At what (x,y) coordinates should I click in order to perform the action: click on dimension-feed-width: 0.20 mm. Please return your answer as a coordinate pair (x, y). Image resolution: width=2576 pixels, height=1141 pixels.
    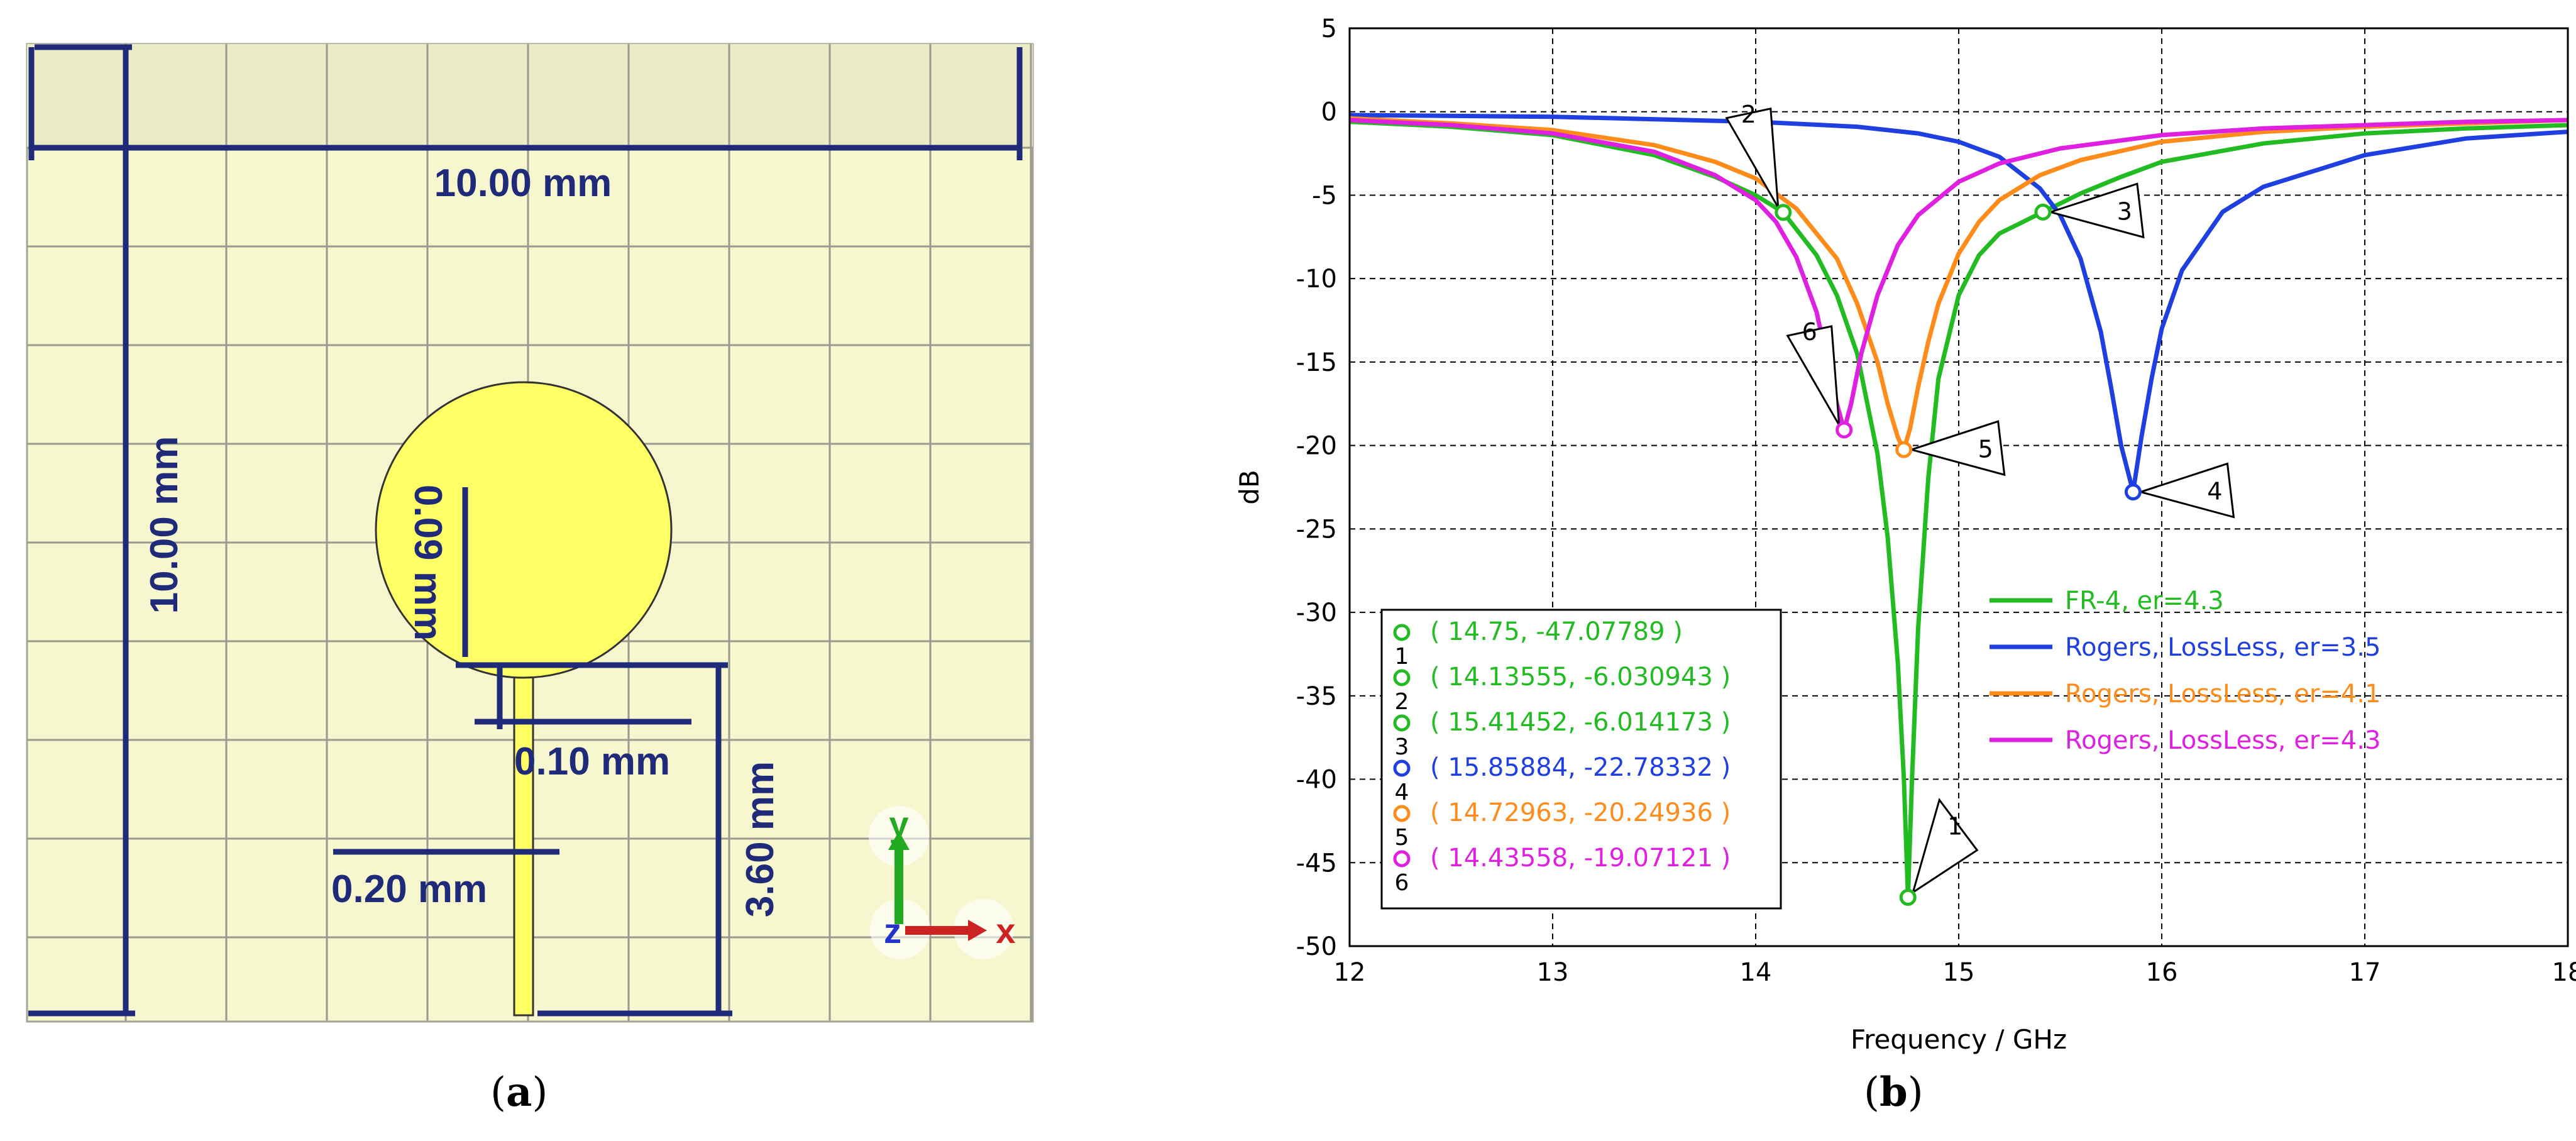
    Looking at the image, I should click on (409, 889).